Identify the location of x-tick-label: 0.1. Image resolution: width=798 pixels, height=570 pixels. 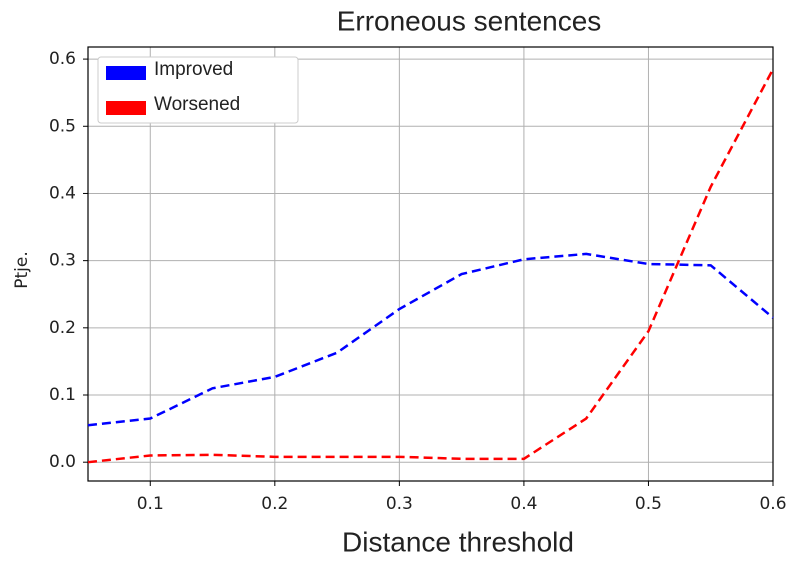
(150, 504).